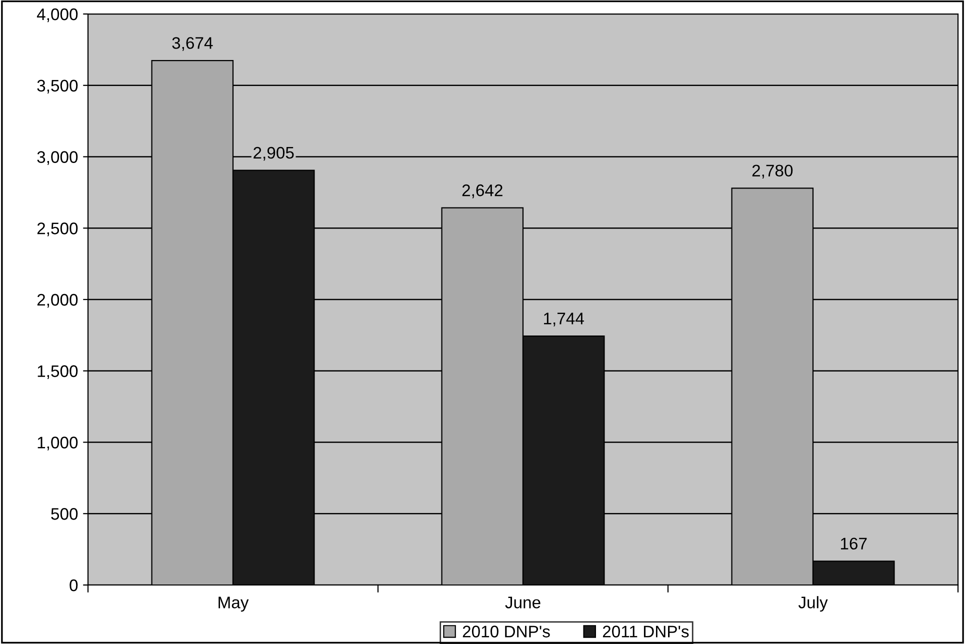  I want to click on data-label: 3,674, so click(192, 44).